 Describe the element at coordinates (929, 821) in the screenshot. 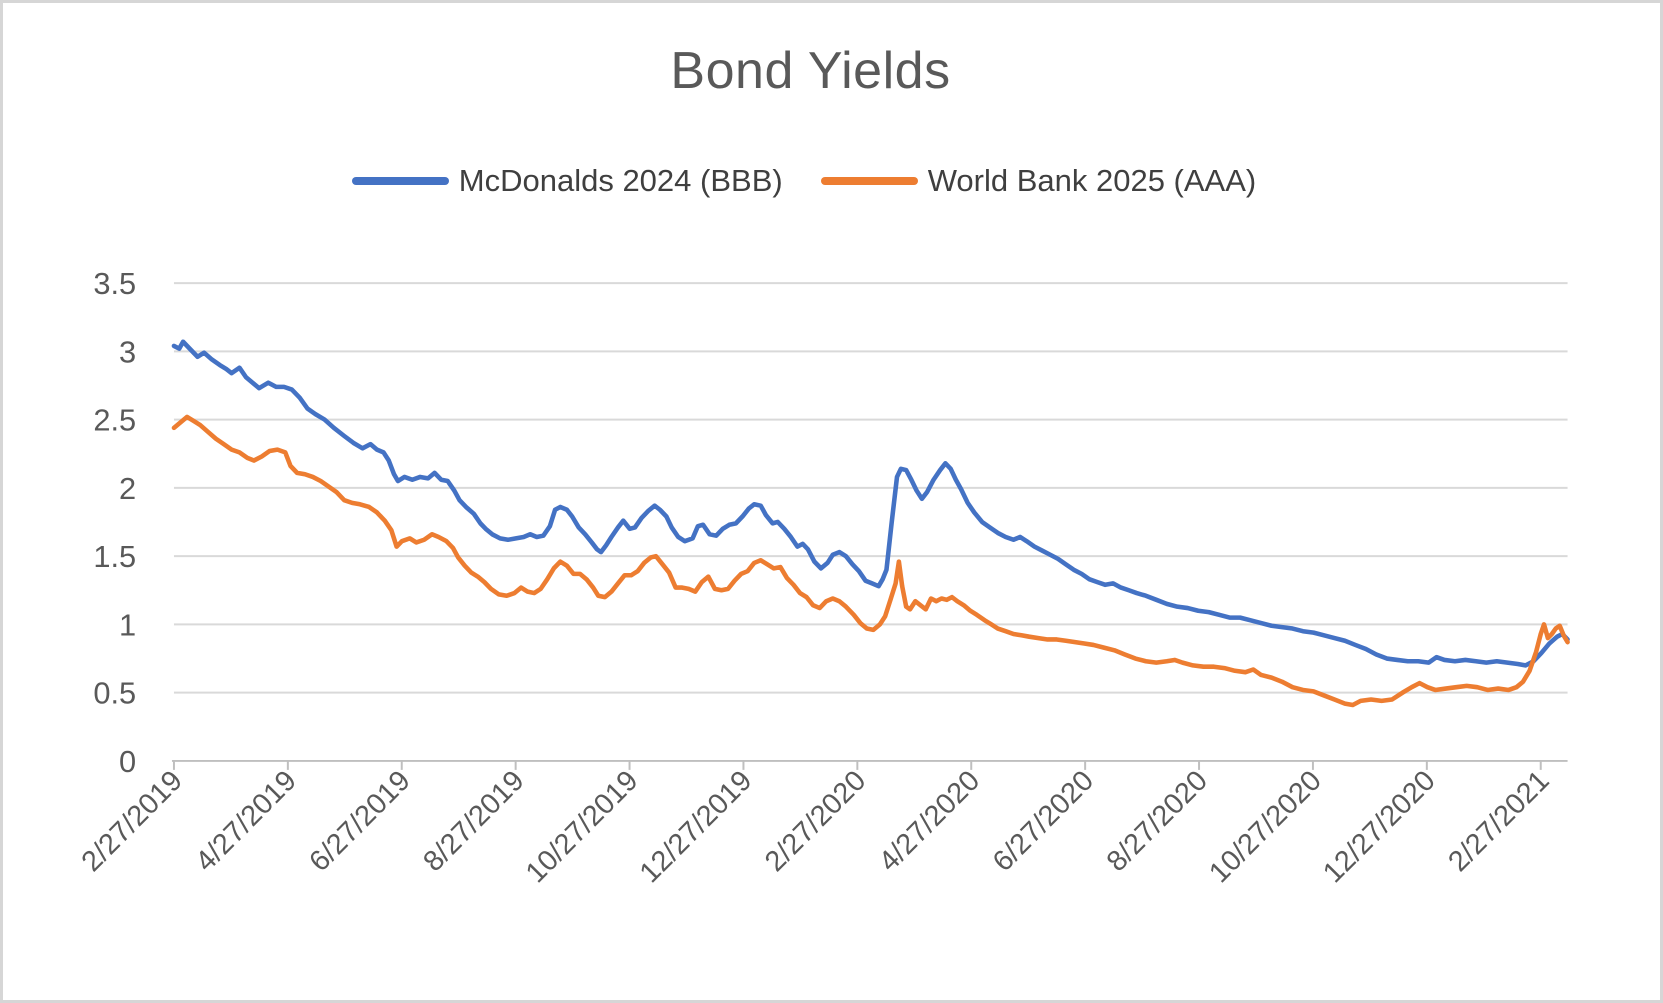

I see `x-tick-label: 4/27/2020` at that location.